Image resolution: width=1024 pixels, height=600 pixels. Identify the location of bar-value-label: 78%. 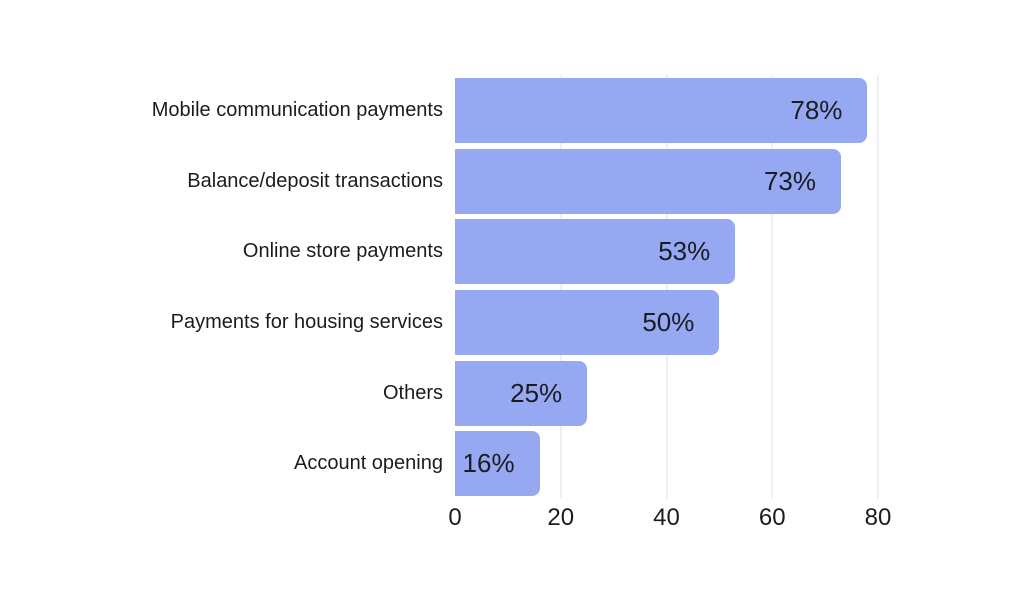
(816, 109).